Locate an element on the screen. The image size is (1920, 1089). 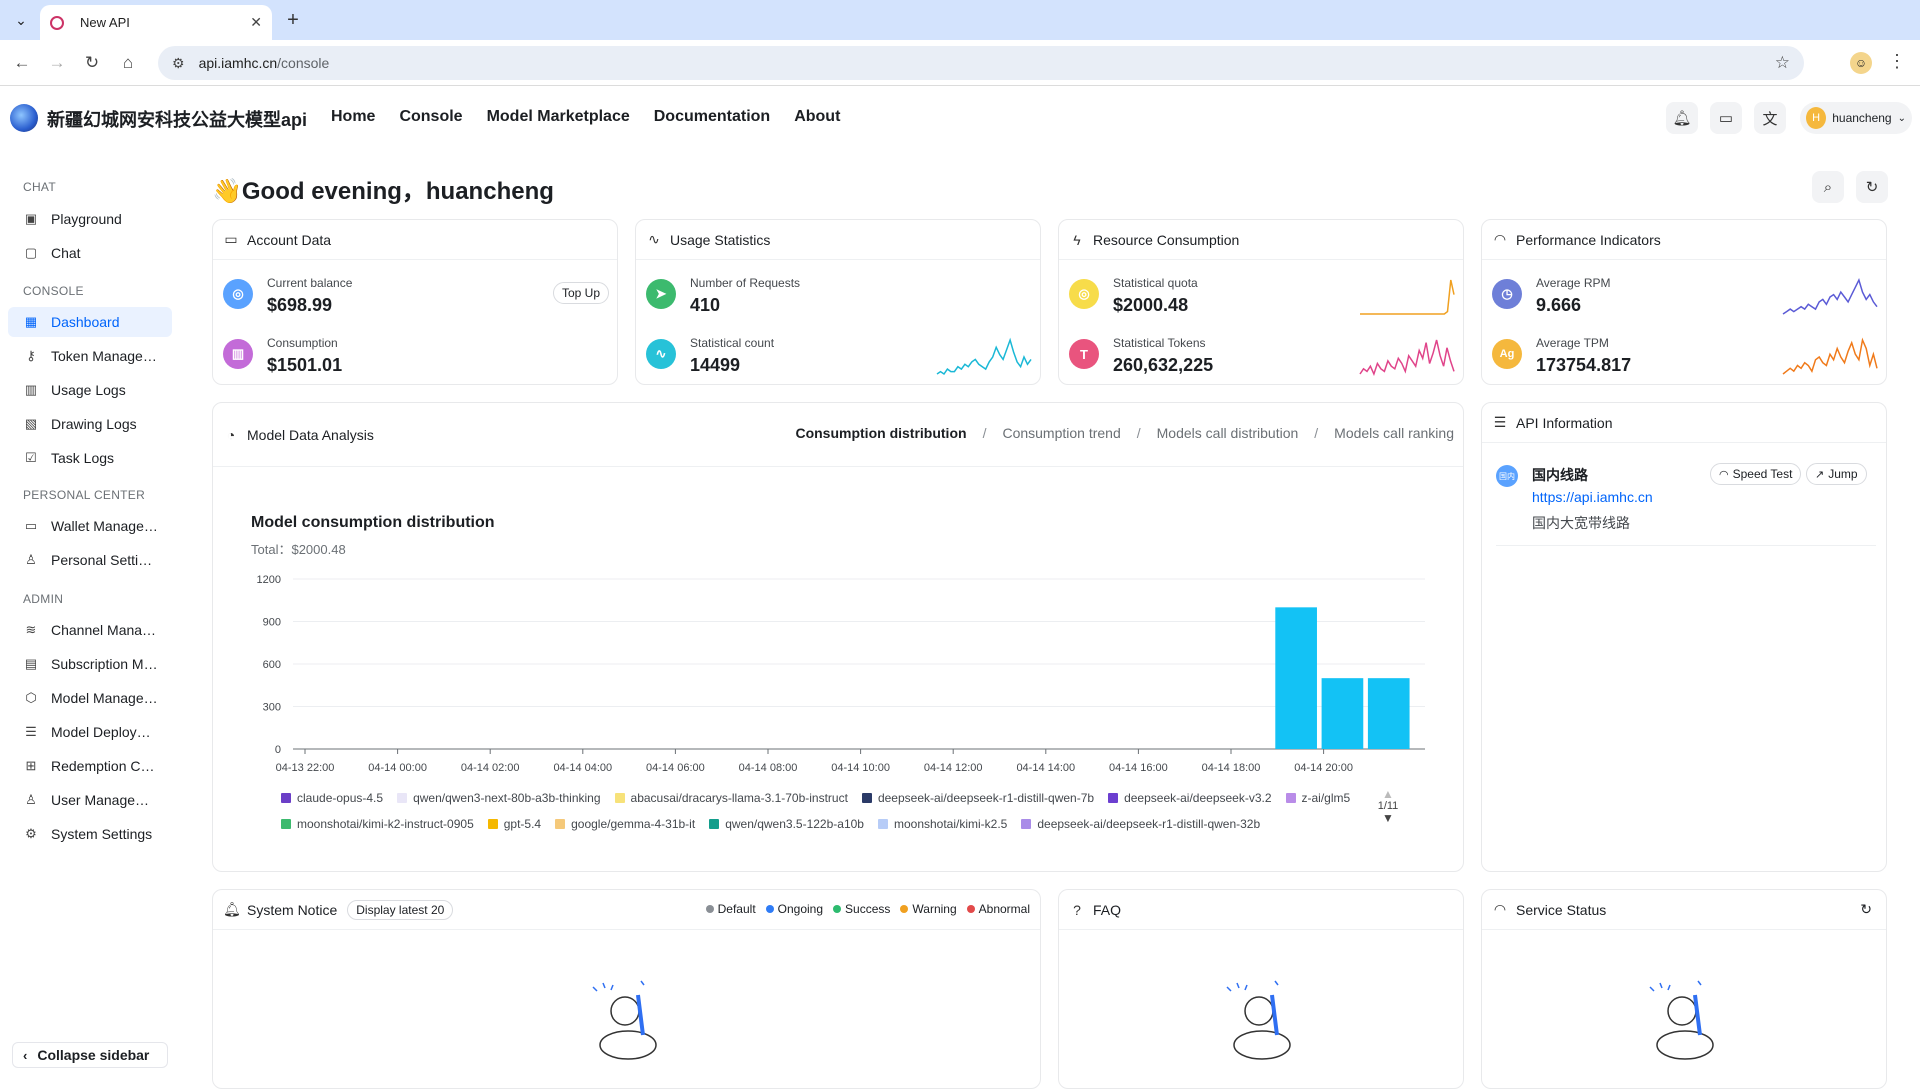
status-abnormal: Abnormal is located at coordinates (998, 909).